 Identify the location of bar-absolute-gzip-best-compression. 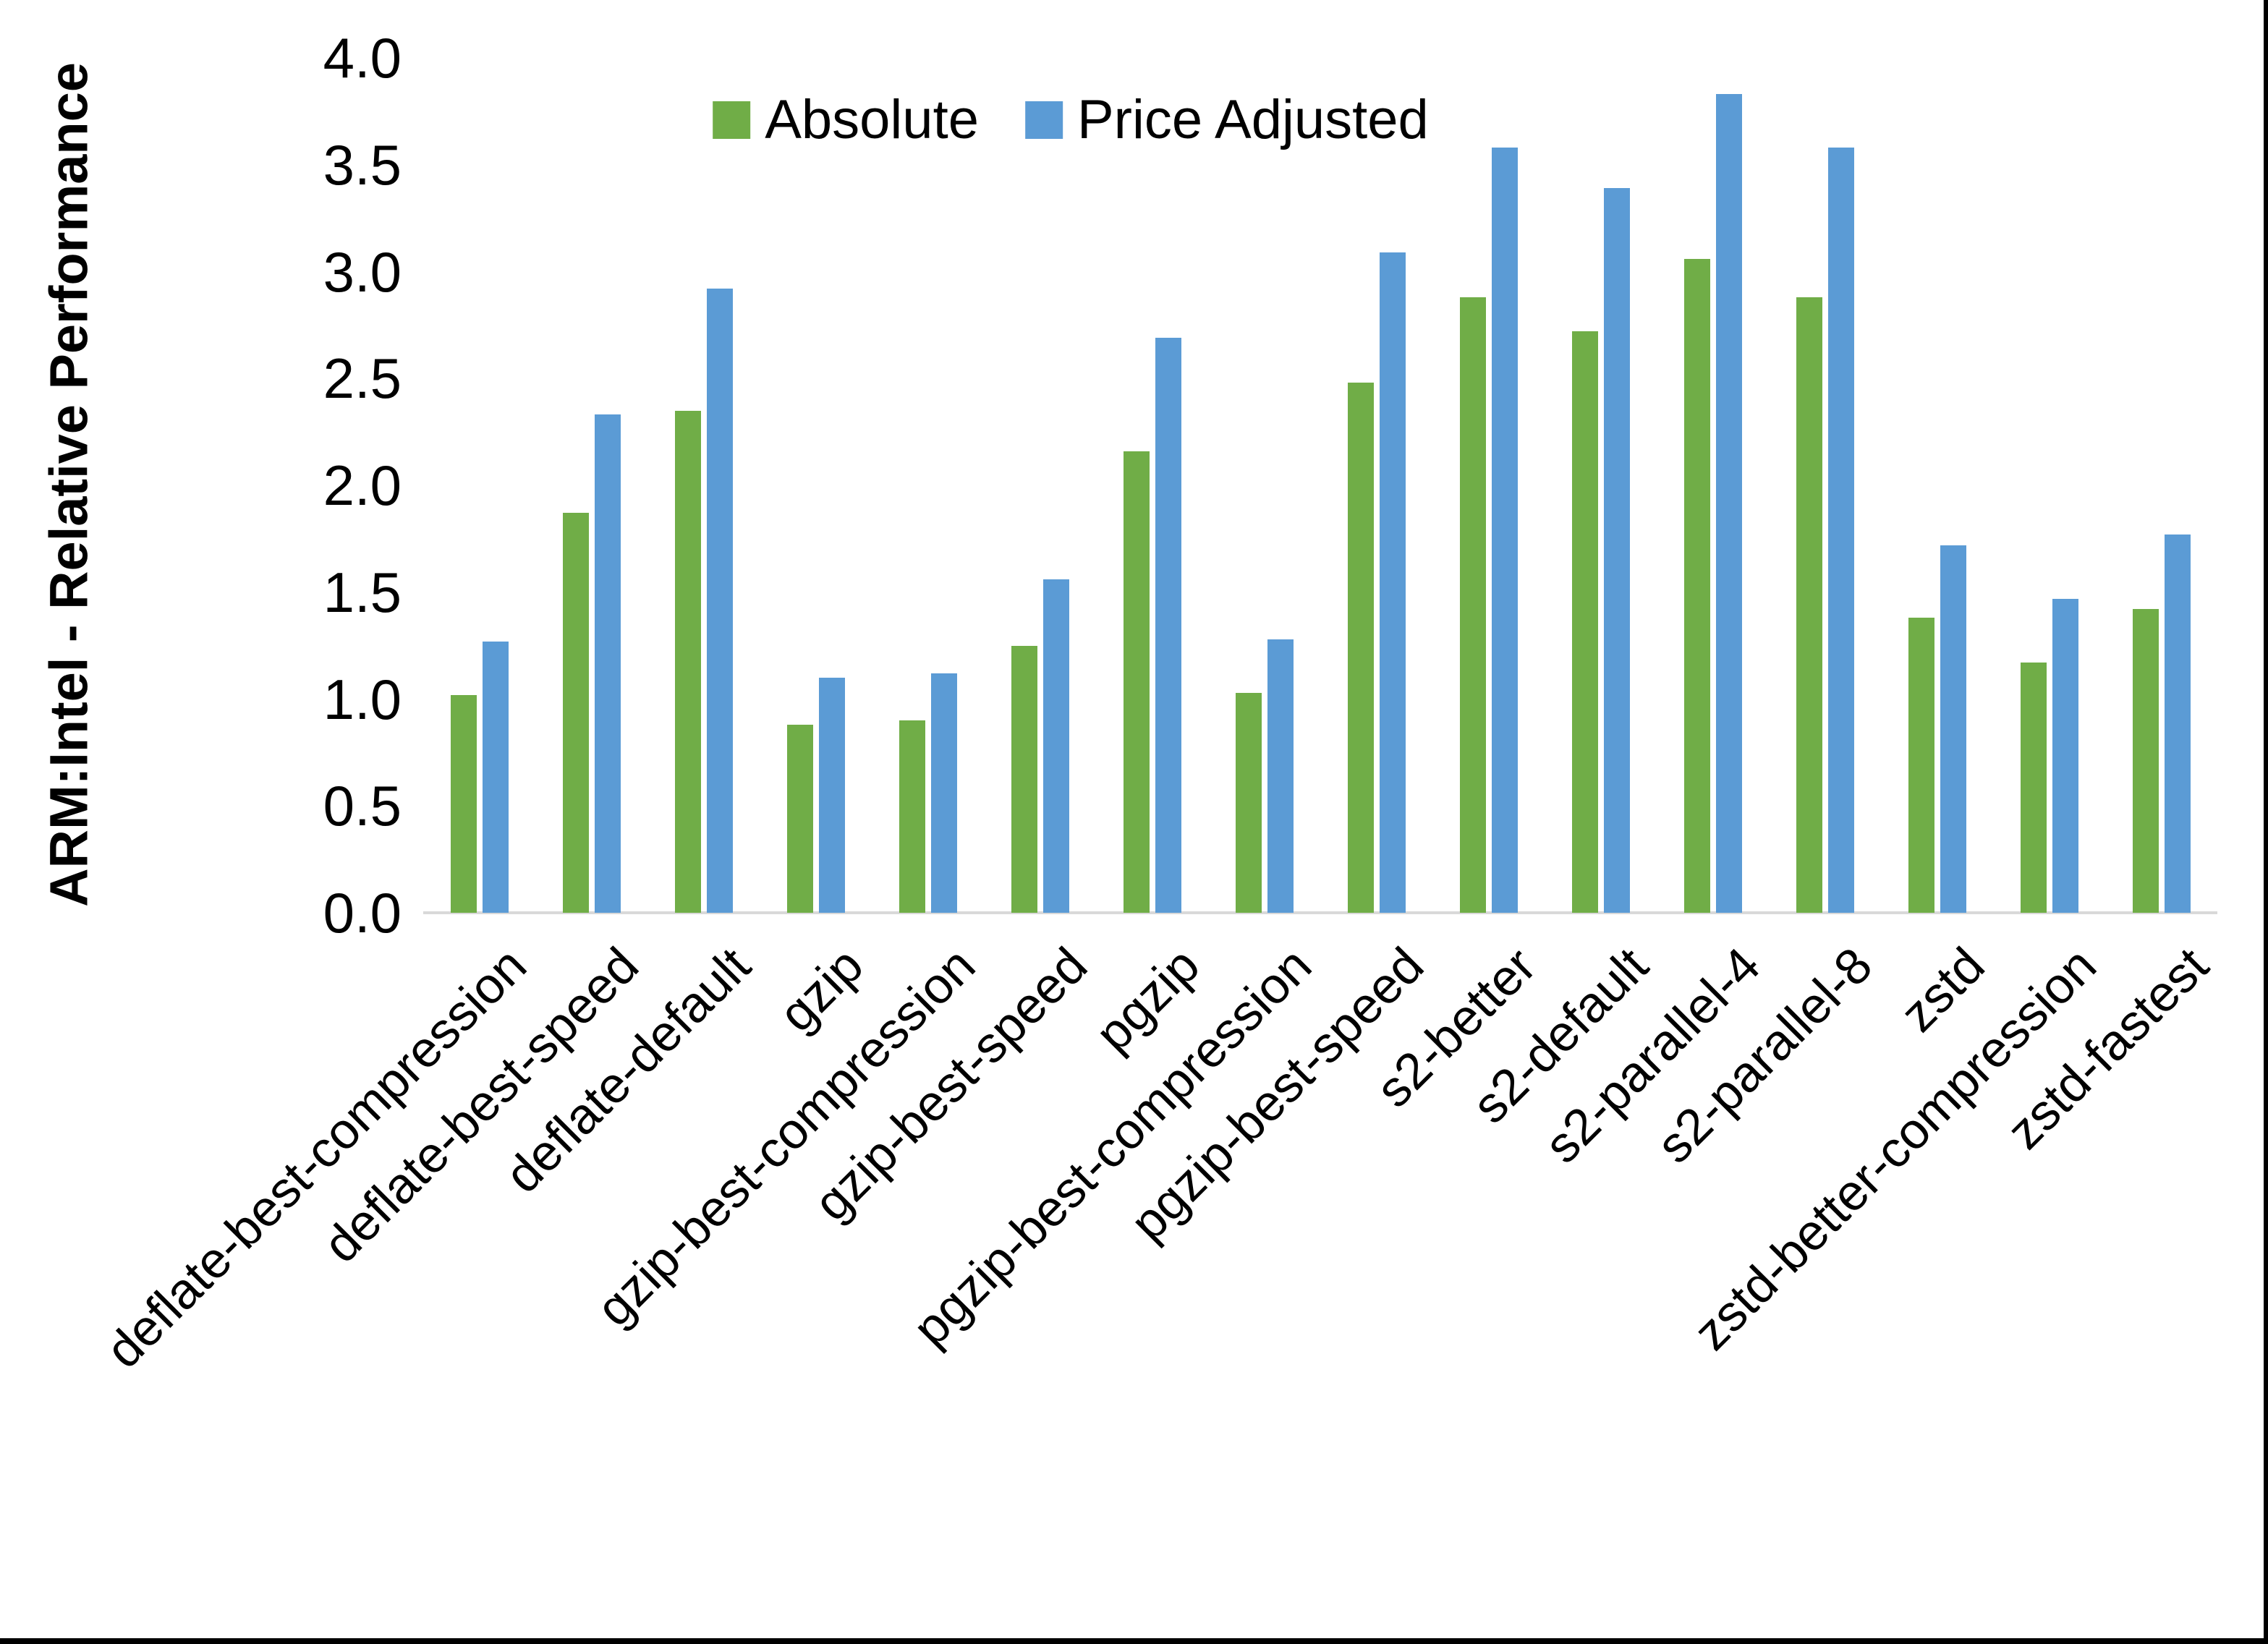
(912, 816).